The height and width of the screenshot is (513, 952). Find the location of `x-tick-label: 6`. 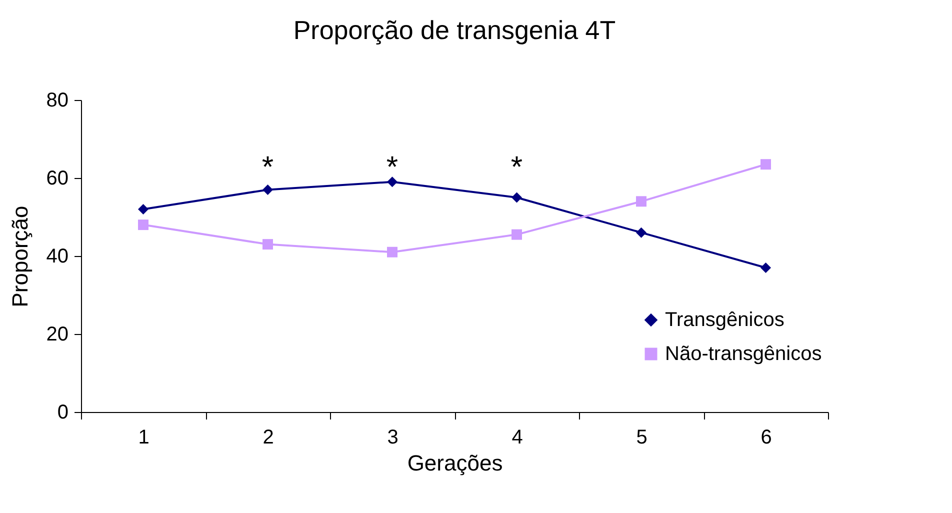

x-tick-label: 6 is located at coordinates (766, 437).